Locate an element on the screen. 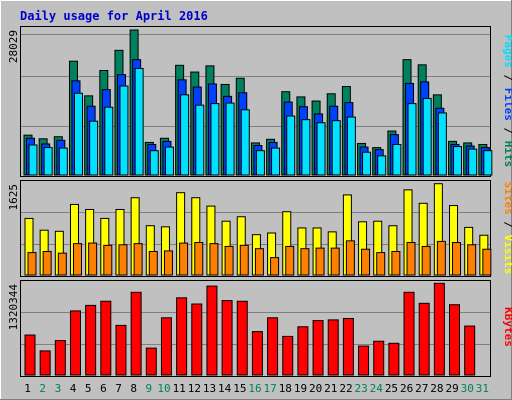  x-tick-label-day-28: 28 is located at coordinates (436, 388).